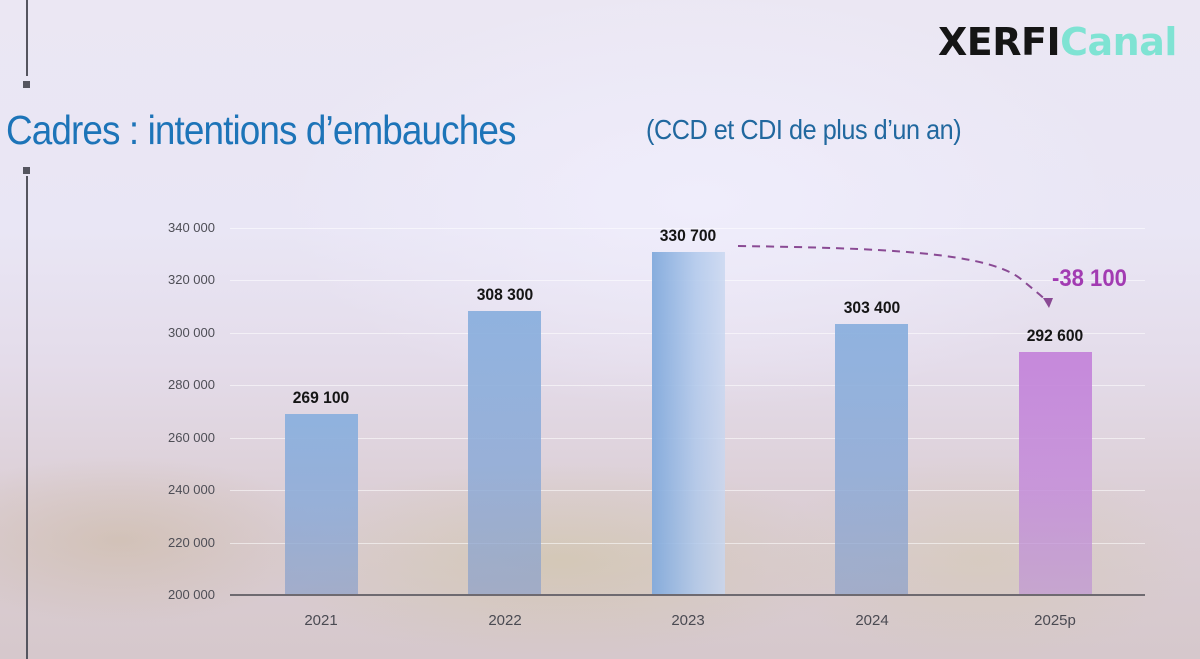 This screenshot has height=659, width=1200. What do you see at coordinates (504, 453) in the screenshot?
I see `bar-2022` at bounding box center [504, 453].